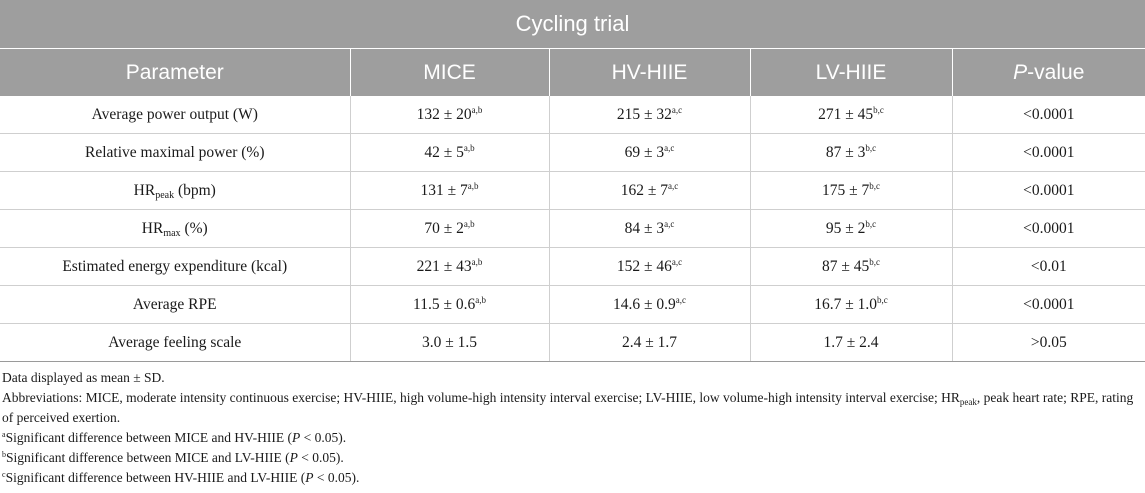  What do you see at coordinates (194, 228) in the screenshot?
I see `label-rest: (%)` at bounding box center [194, 228].